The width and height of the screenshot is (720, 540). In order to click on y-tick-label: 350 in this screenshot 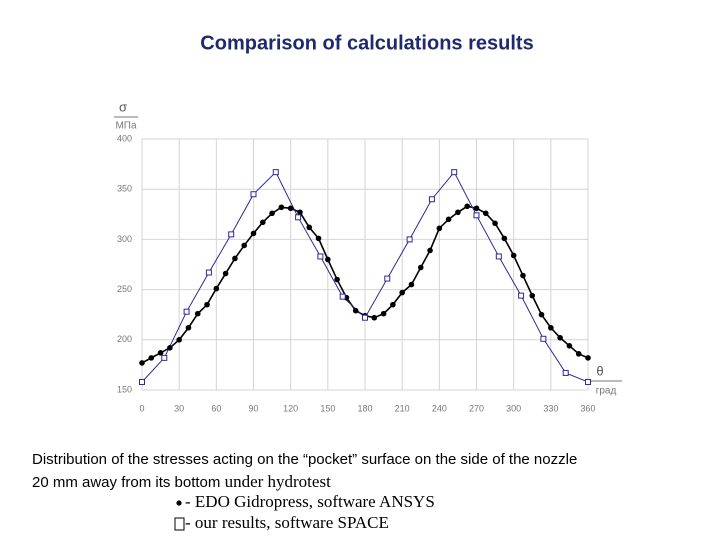, I will do `click(124, 189)`.